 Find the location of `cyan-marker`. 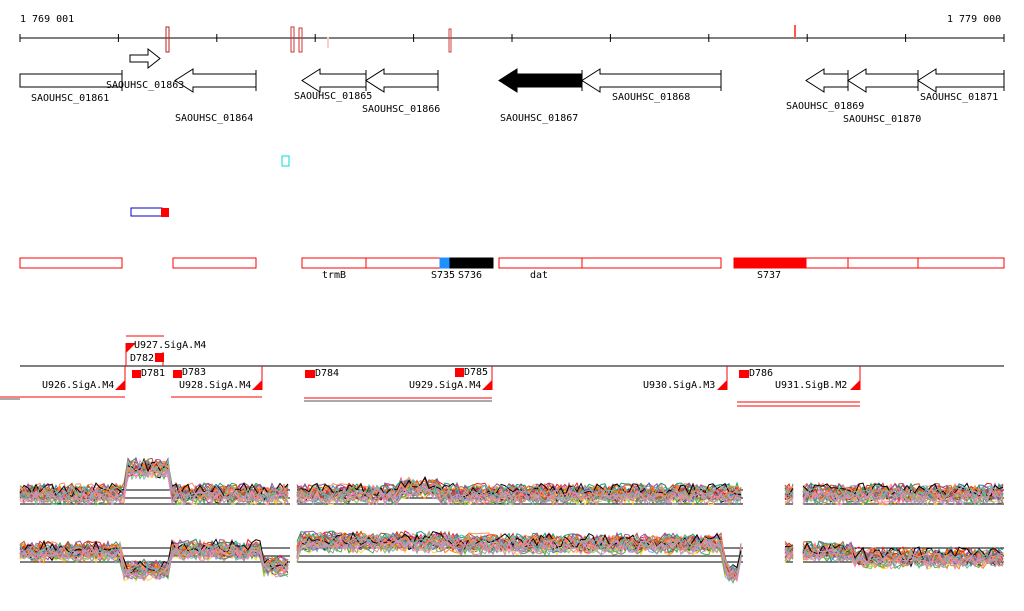

cyan-marker is located at coordinates (285, 161).